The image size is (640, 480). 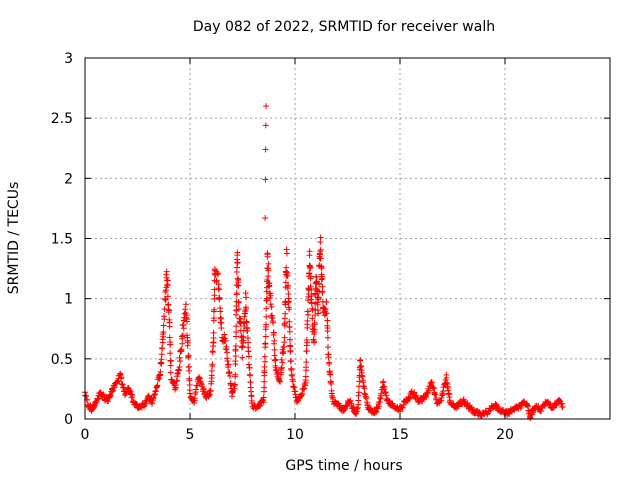 I want to click on y-tick-label: 1.5, so click(x=62, y=240).